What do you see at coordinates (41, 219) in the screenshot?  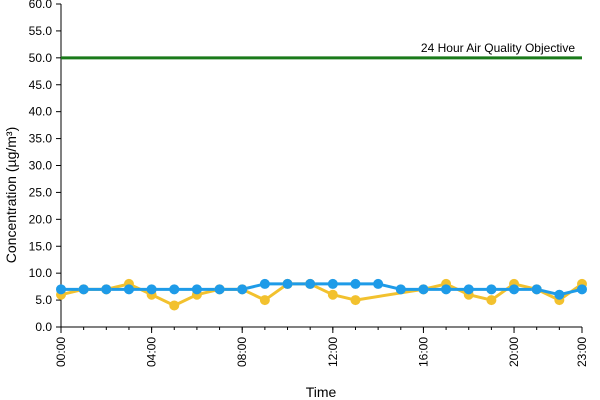 I see `y-tick-label: 20.0` at bounding box center [41, 219].